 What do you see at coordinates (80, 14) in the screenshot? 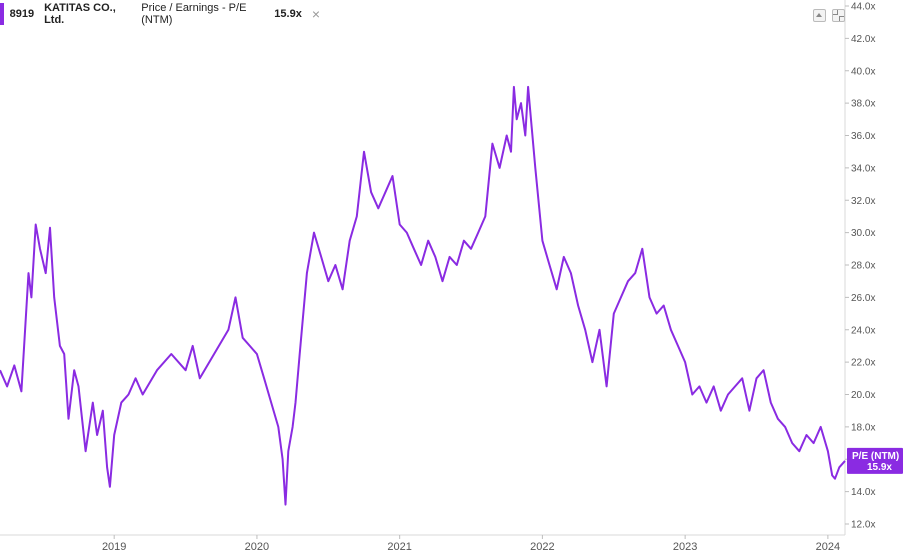
I see `legend-company-name: KATITAS CO., Ltd.` at bounding box center [80, 14].